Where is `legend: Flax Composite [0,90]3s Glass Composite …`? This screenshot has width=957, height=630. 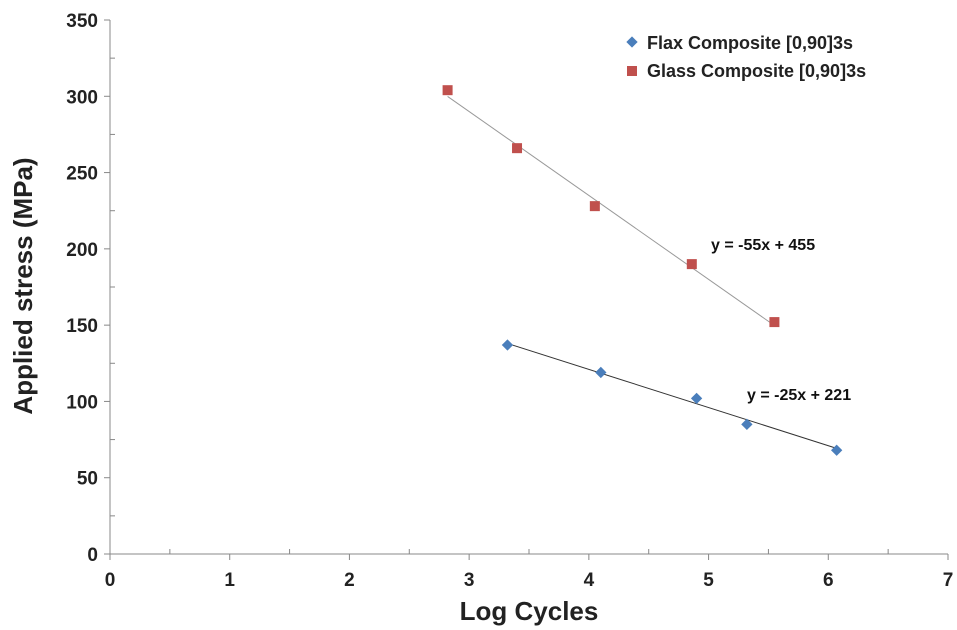 legend: Flax Composite [0,90]3s Glass Composite … is located at coordinates (746, 57).